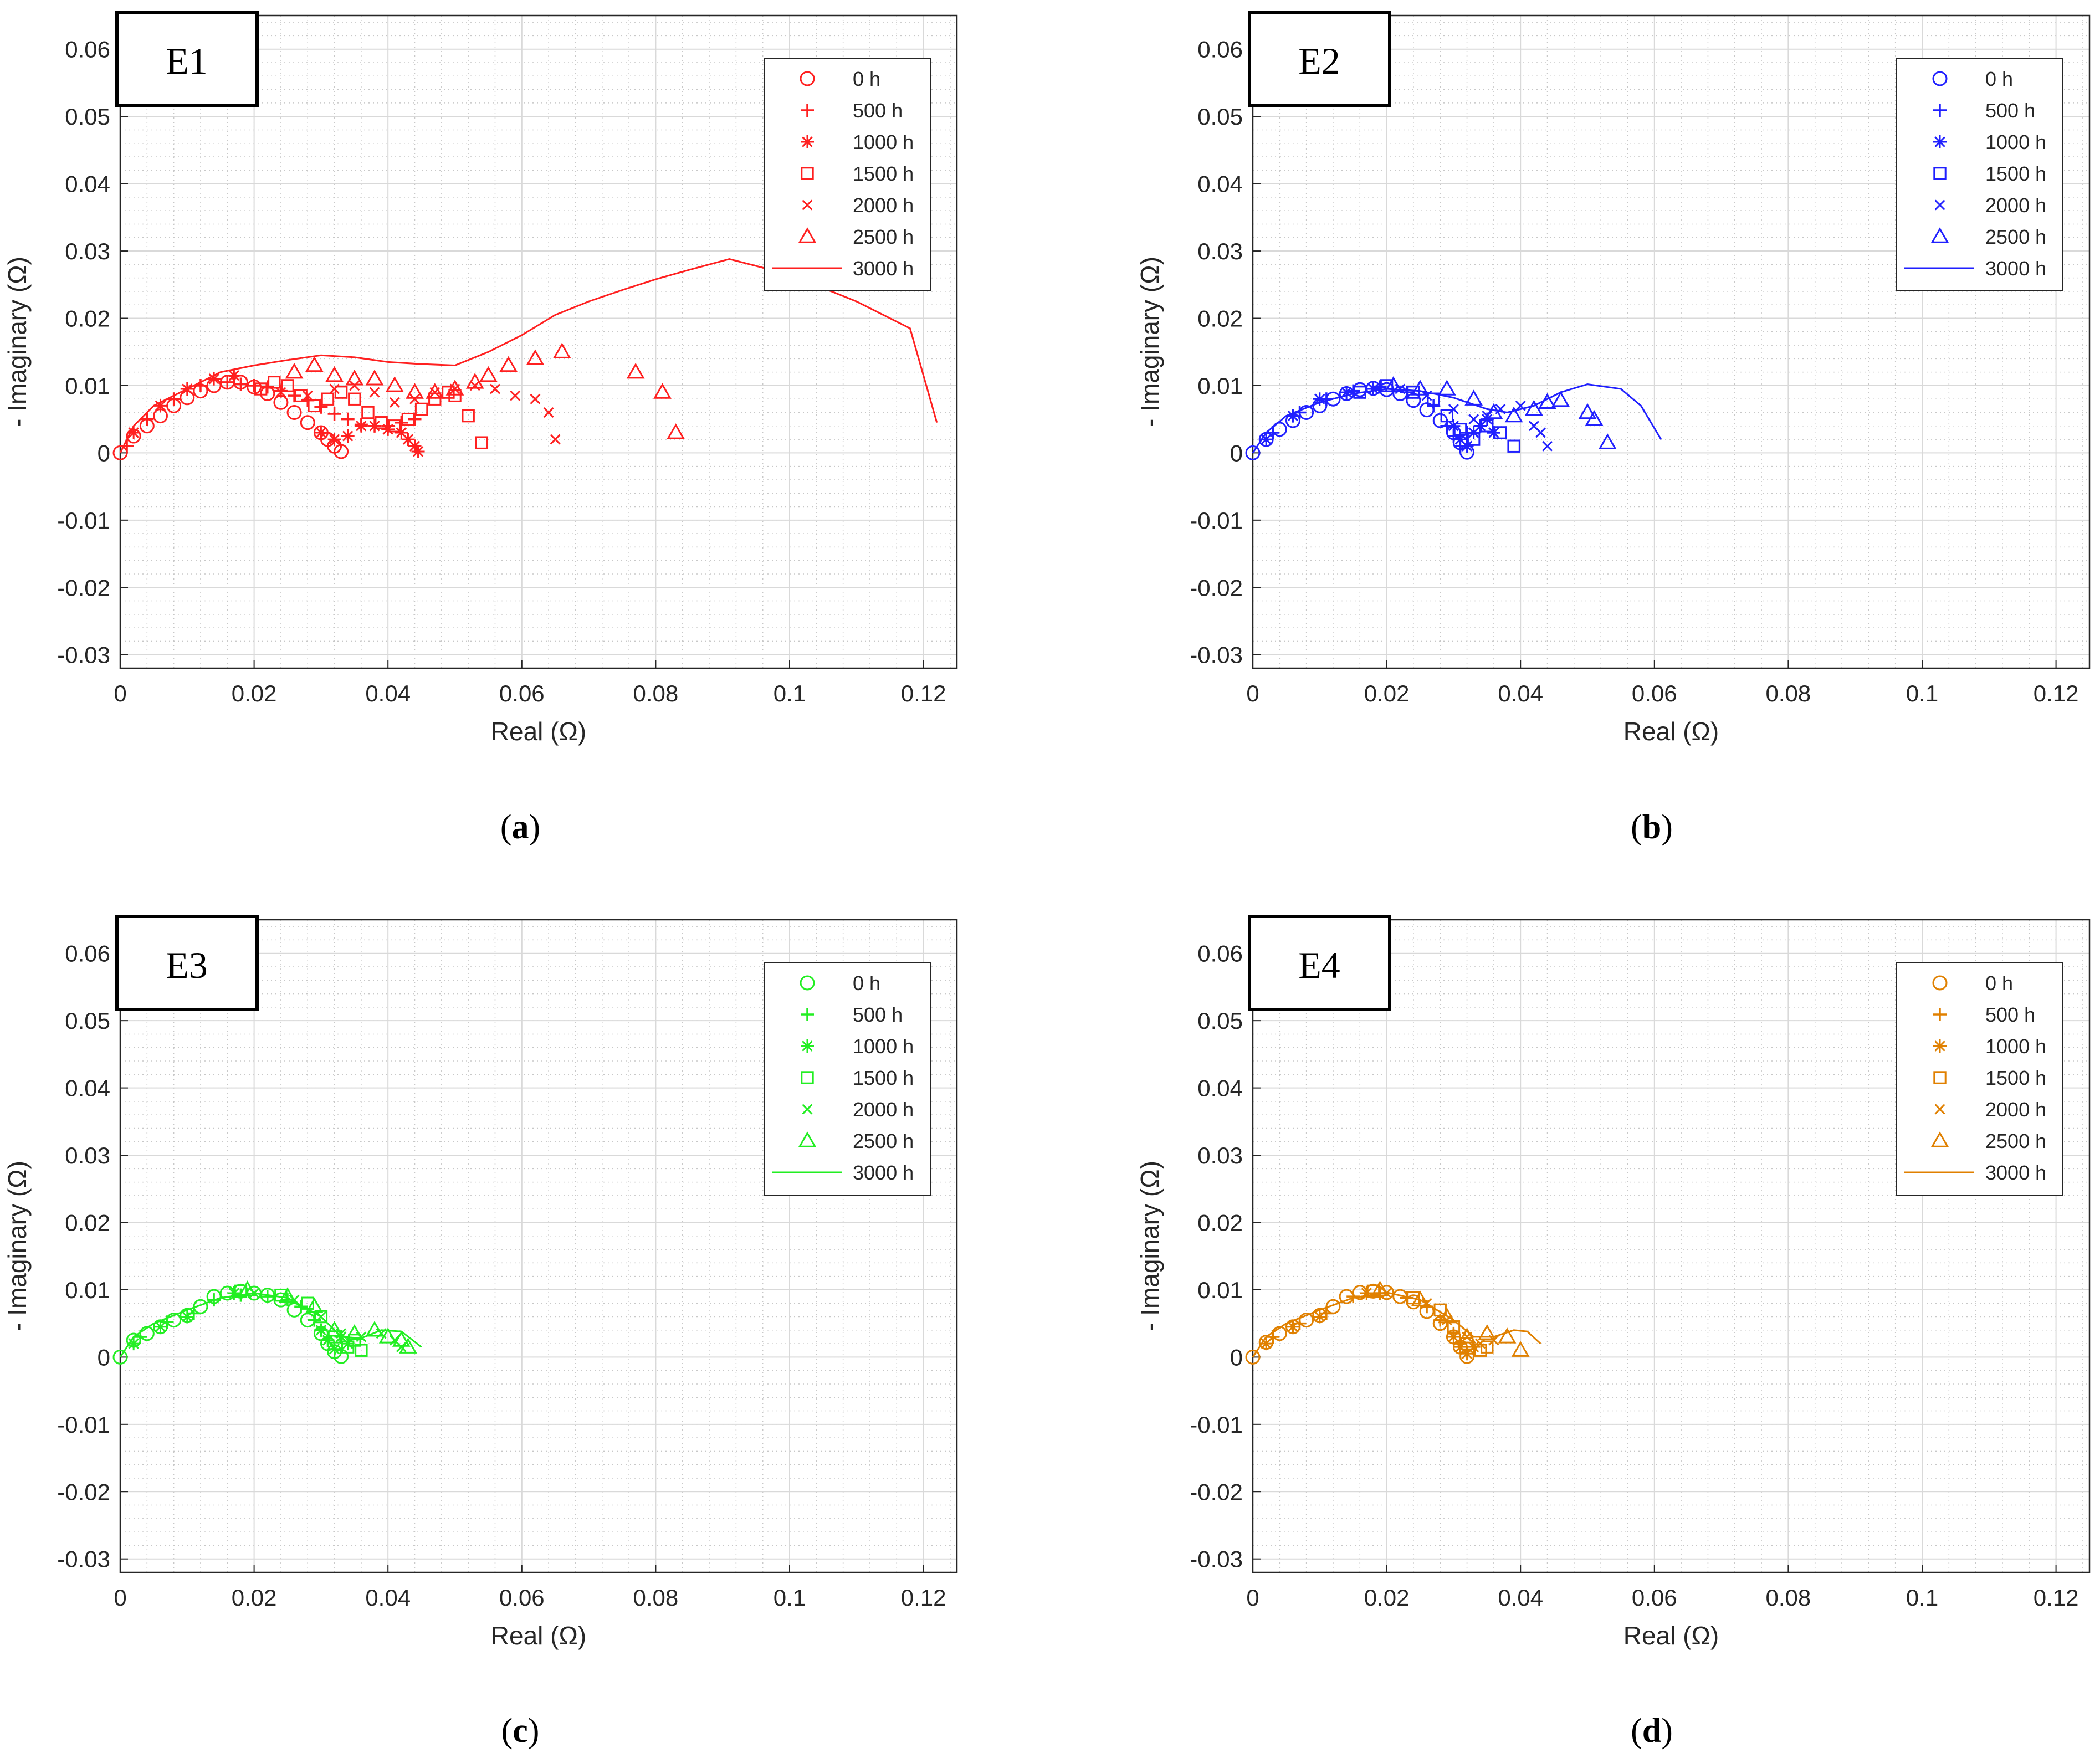  What do you see at coordinates (1922, 693) in the screenshot?
I see `x-tick-label: 0.1` at bounding box center [1922, 693].